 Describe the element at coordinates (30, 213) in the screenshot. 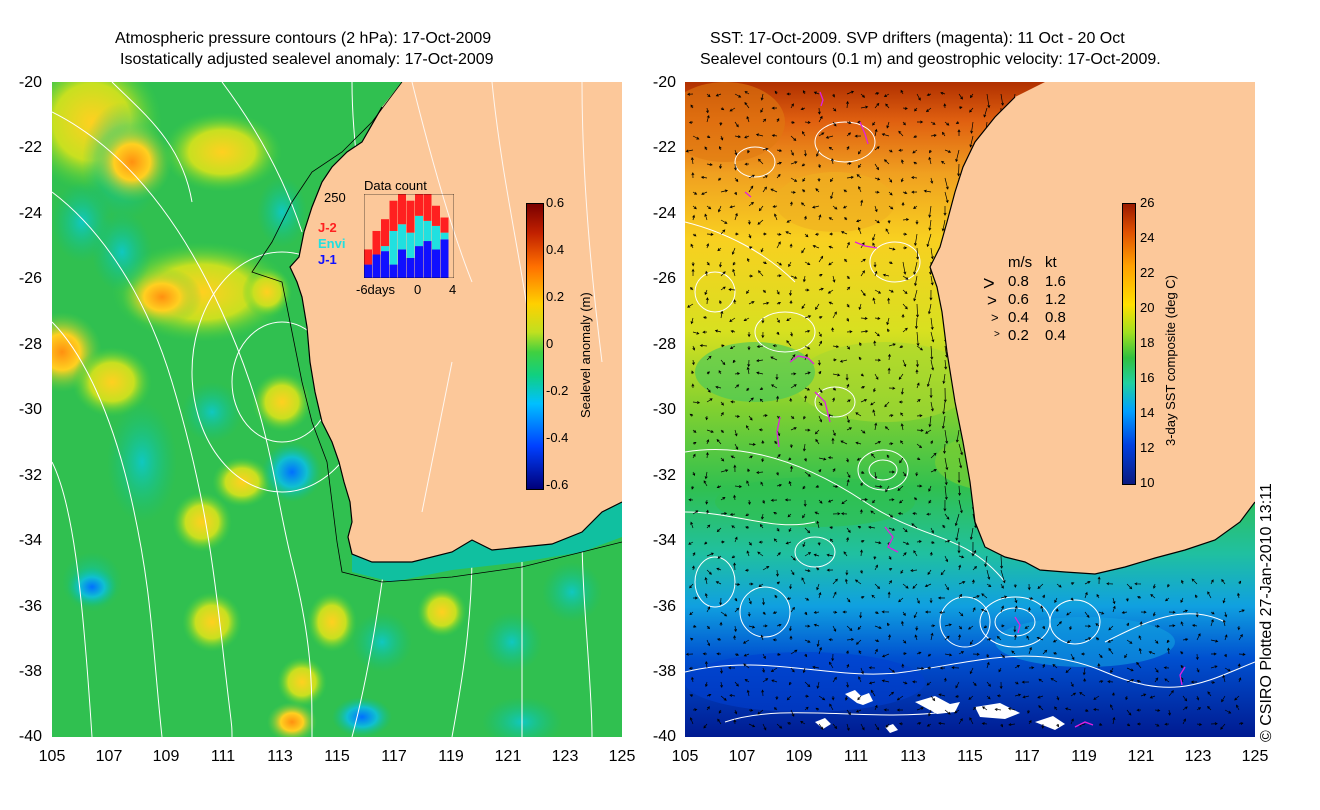

I see `left-y-tick: -24` at that location.